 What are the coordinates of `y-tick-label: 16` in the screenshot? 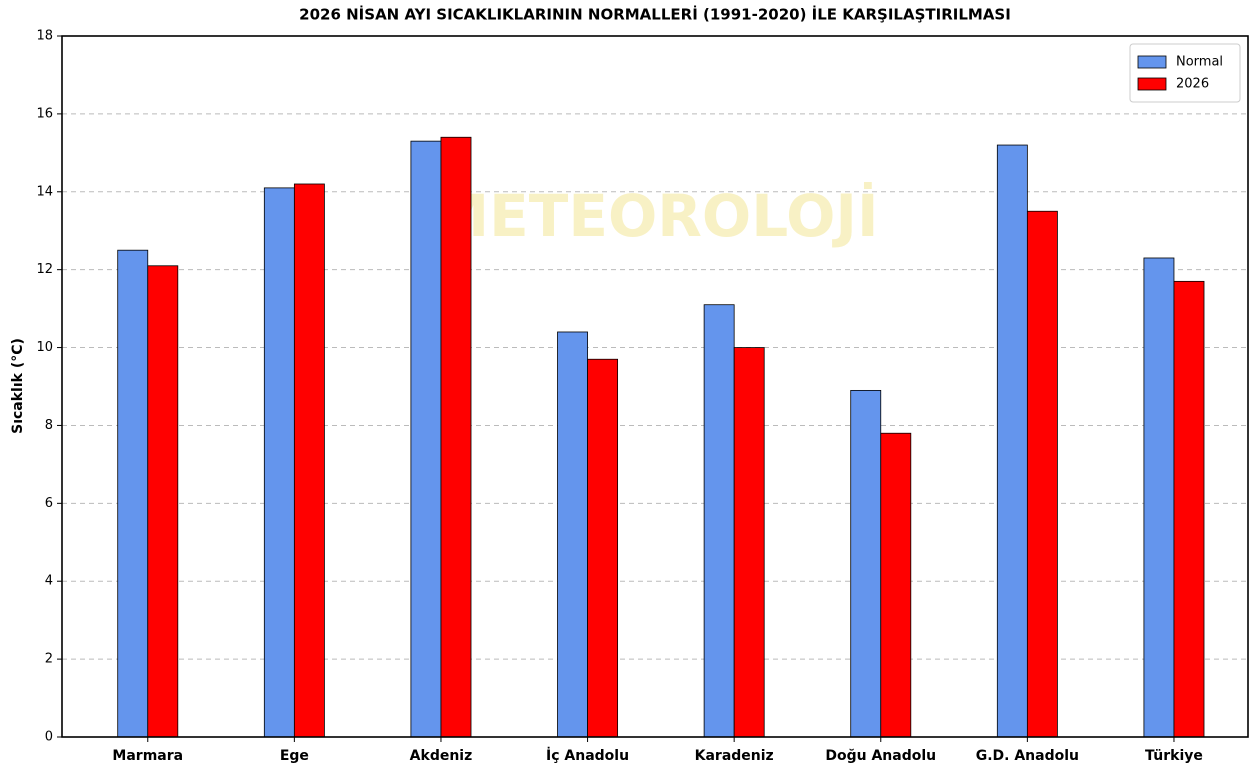 It's located at (44, 113).